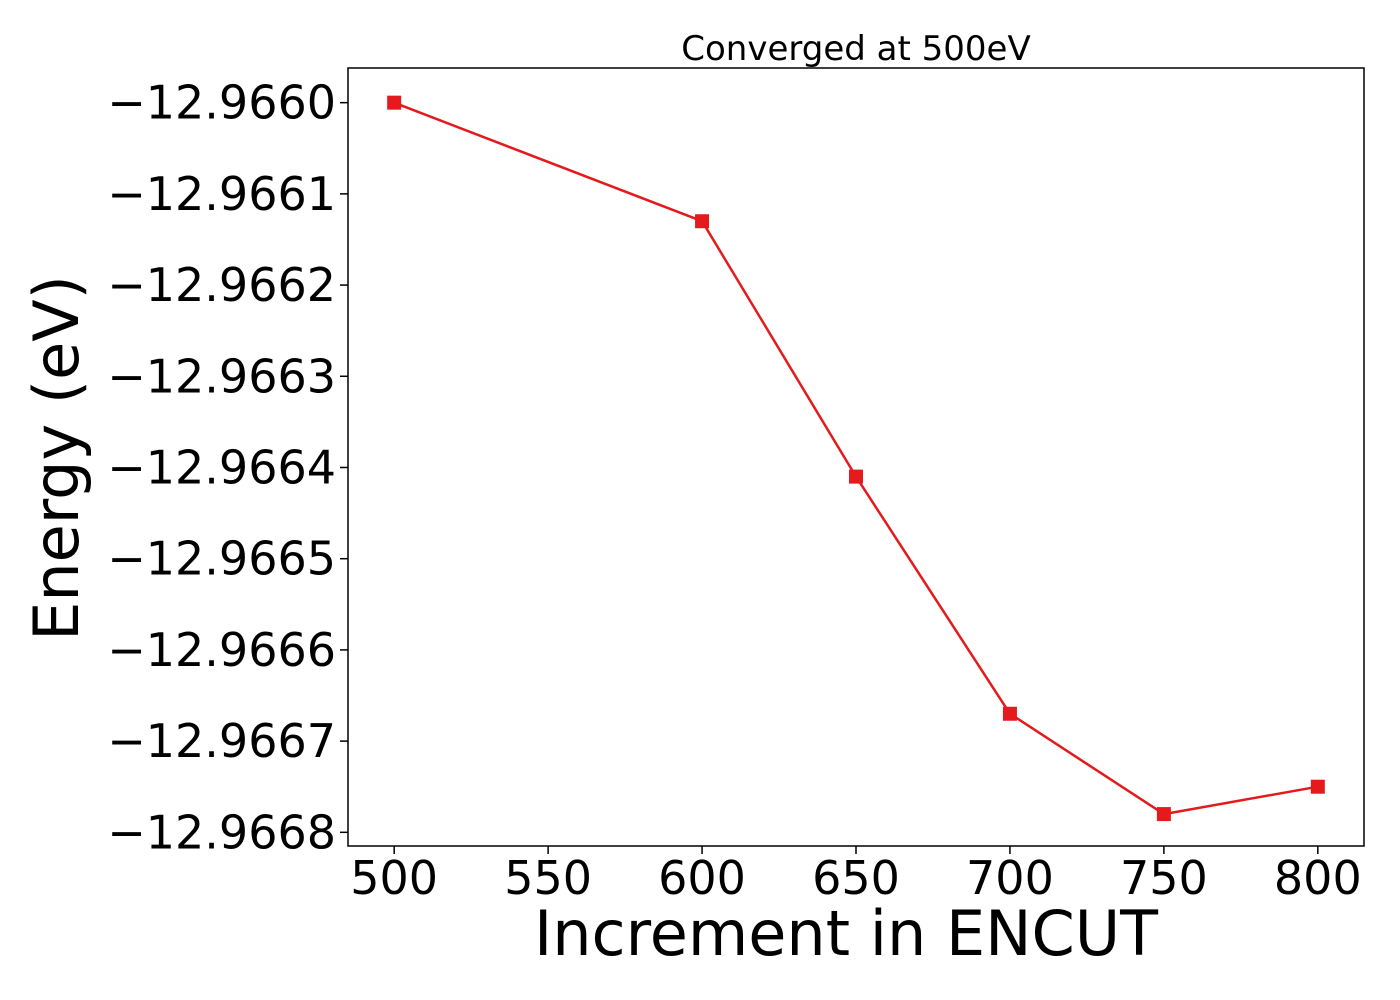 Image resolution: width=1400 pixels, height=1000 pixels. I want to click on y-tick-label: −12.9664, so click(221, 467).